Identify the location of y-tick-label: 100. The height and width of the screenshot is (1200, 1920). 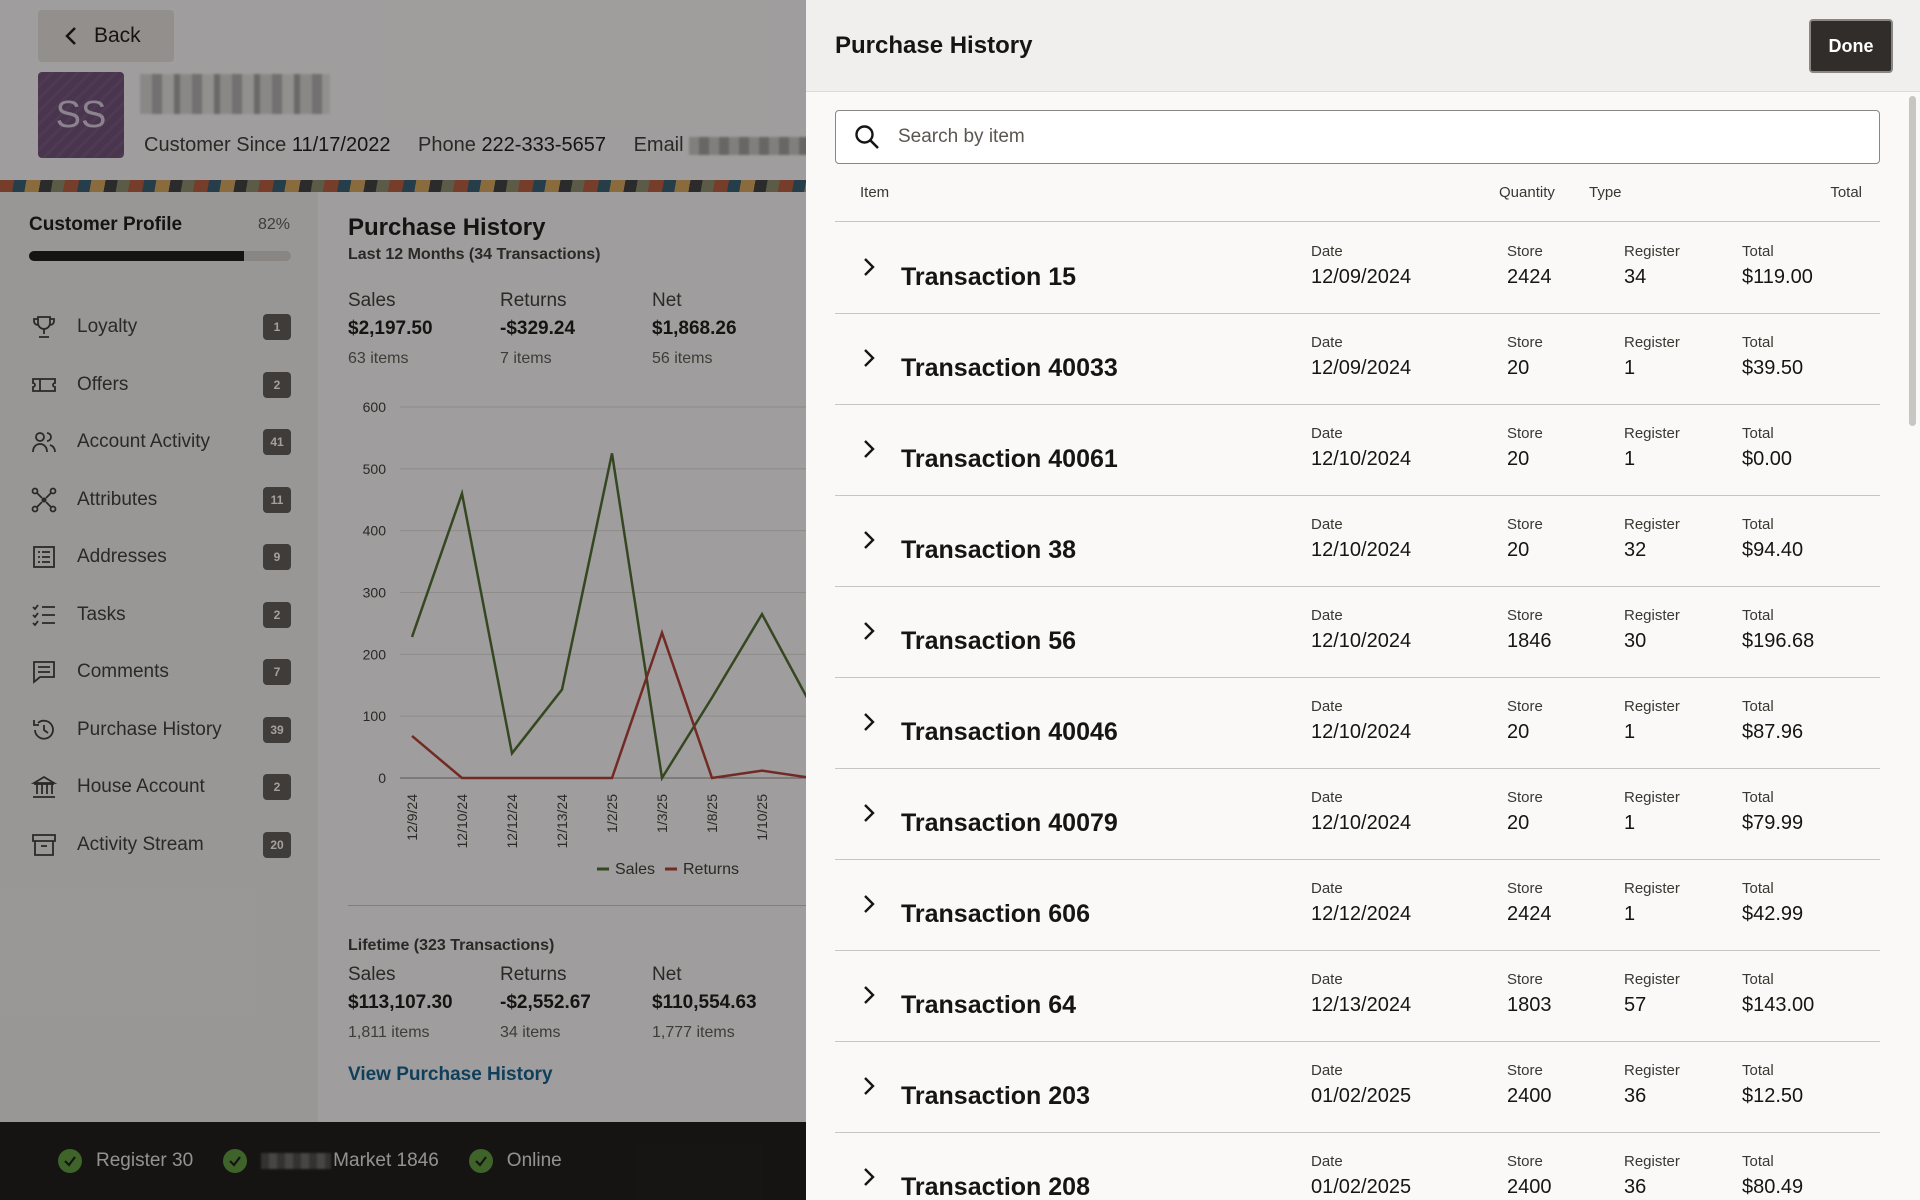
(375, 716).